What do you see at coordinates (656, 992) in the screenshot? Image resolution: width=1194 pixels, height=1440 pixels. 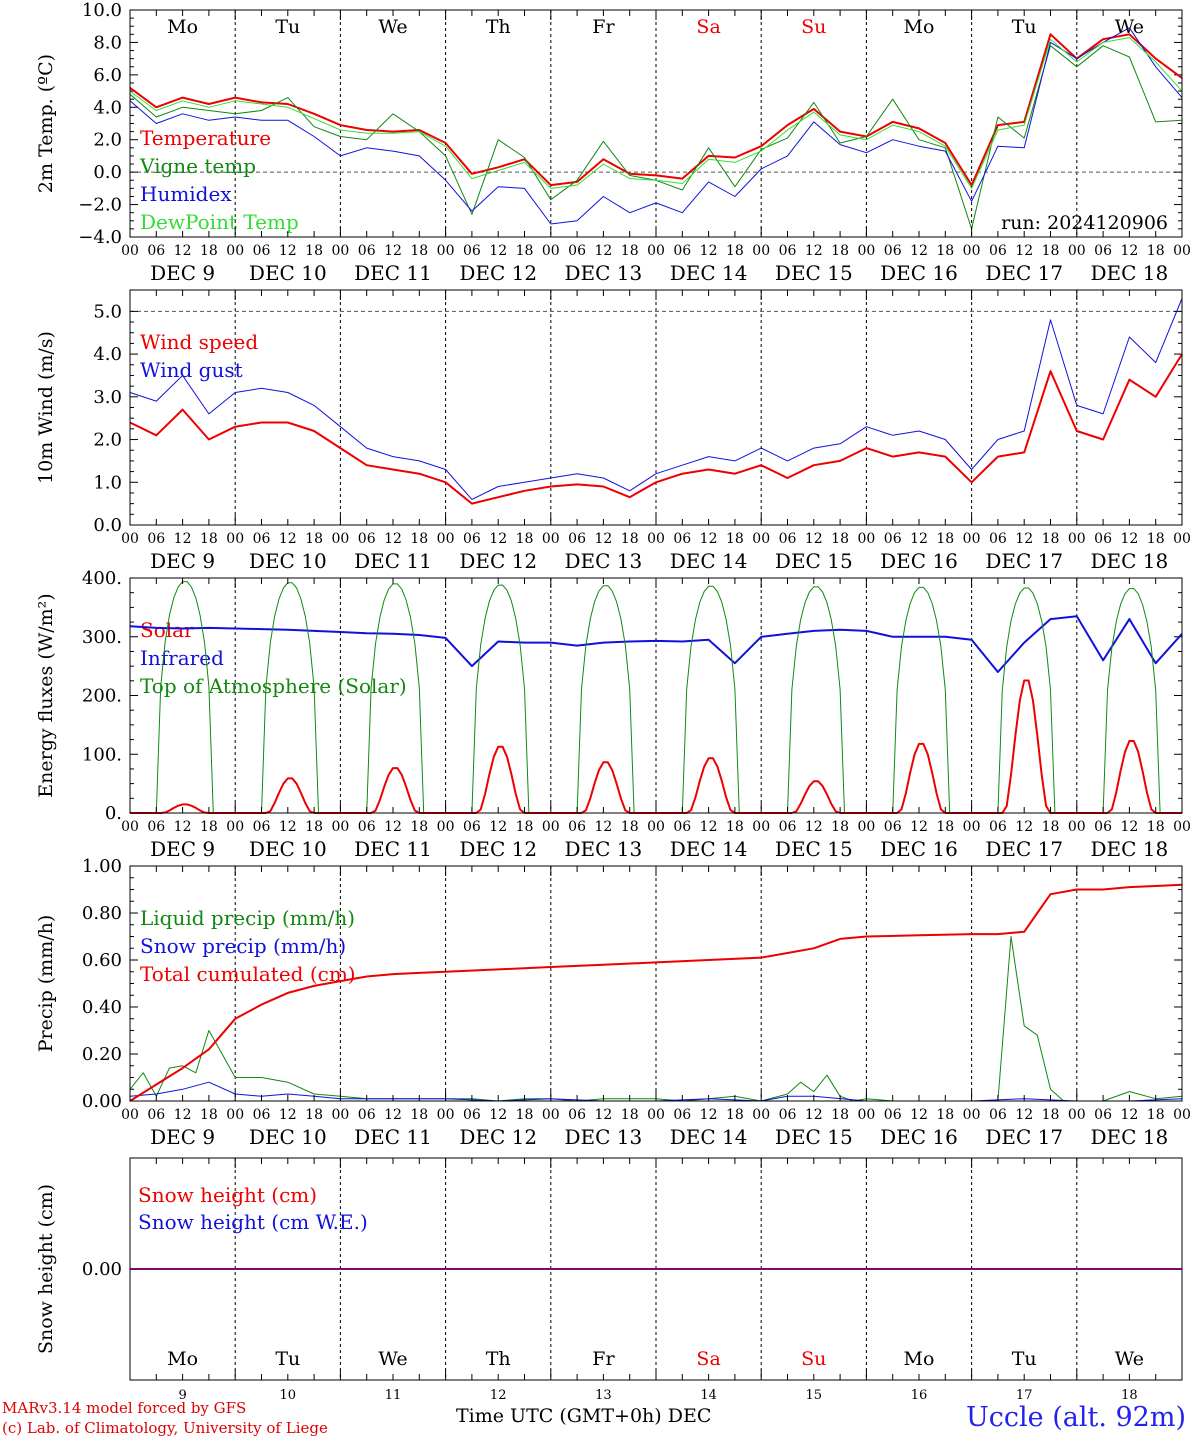 I see `series-line-total-cumulated-cm-` at bounding box center [656, 992].